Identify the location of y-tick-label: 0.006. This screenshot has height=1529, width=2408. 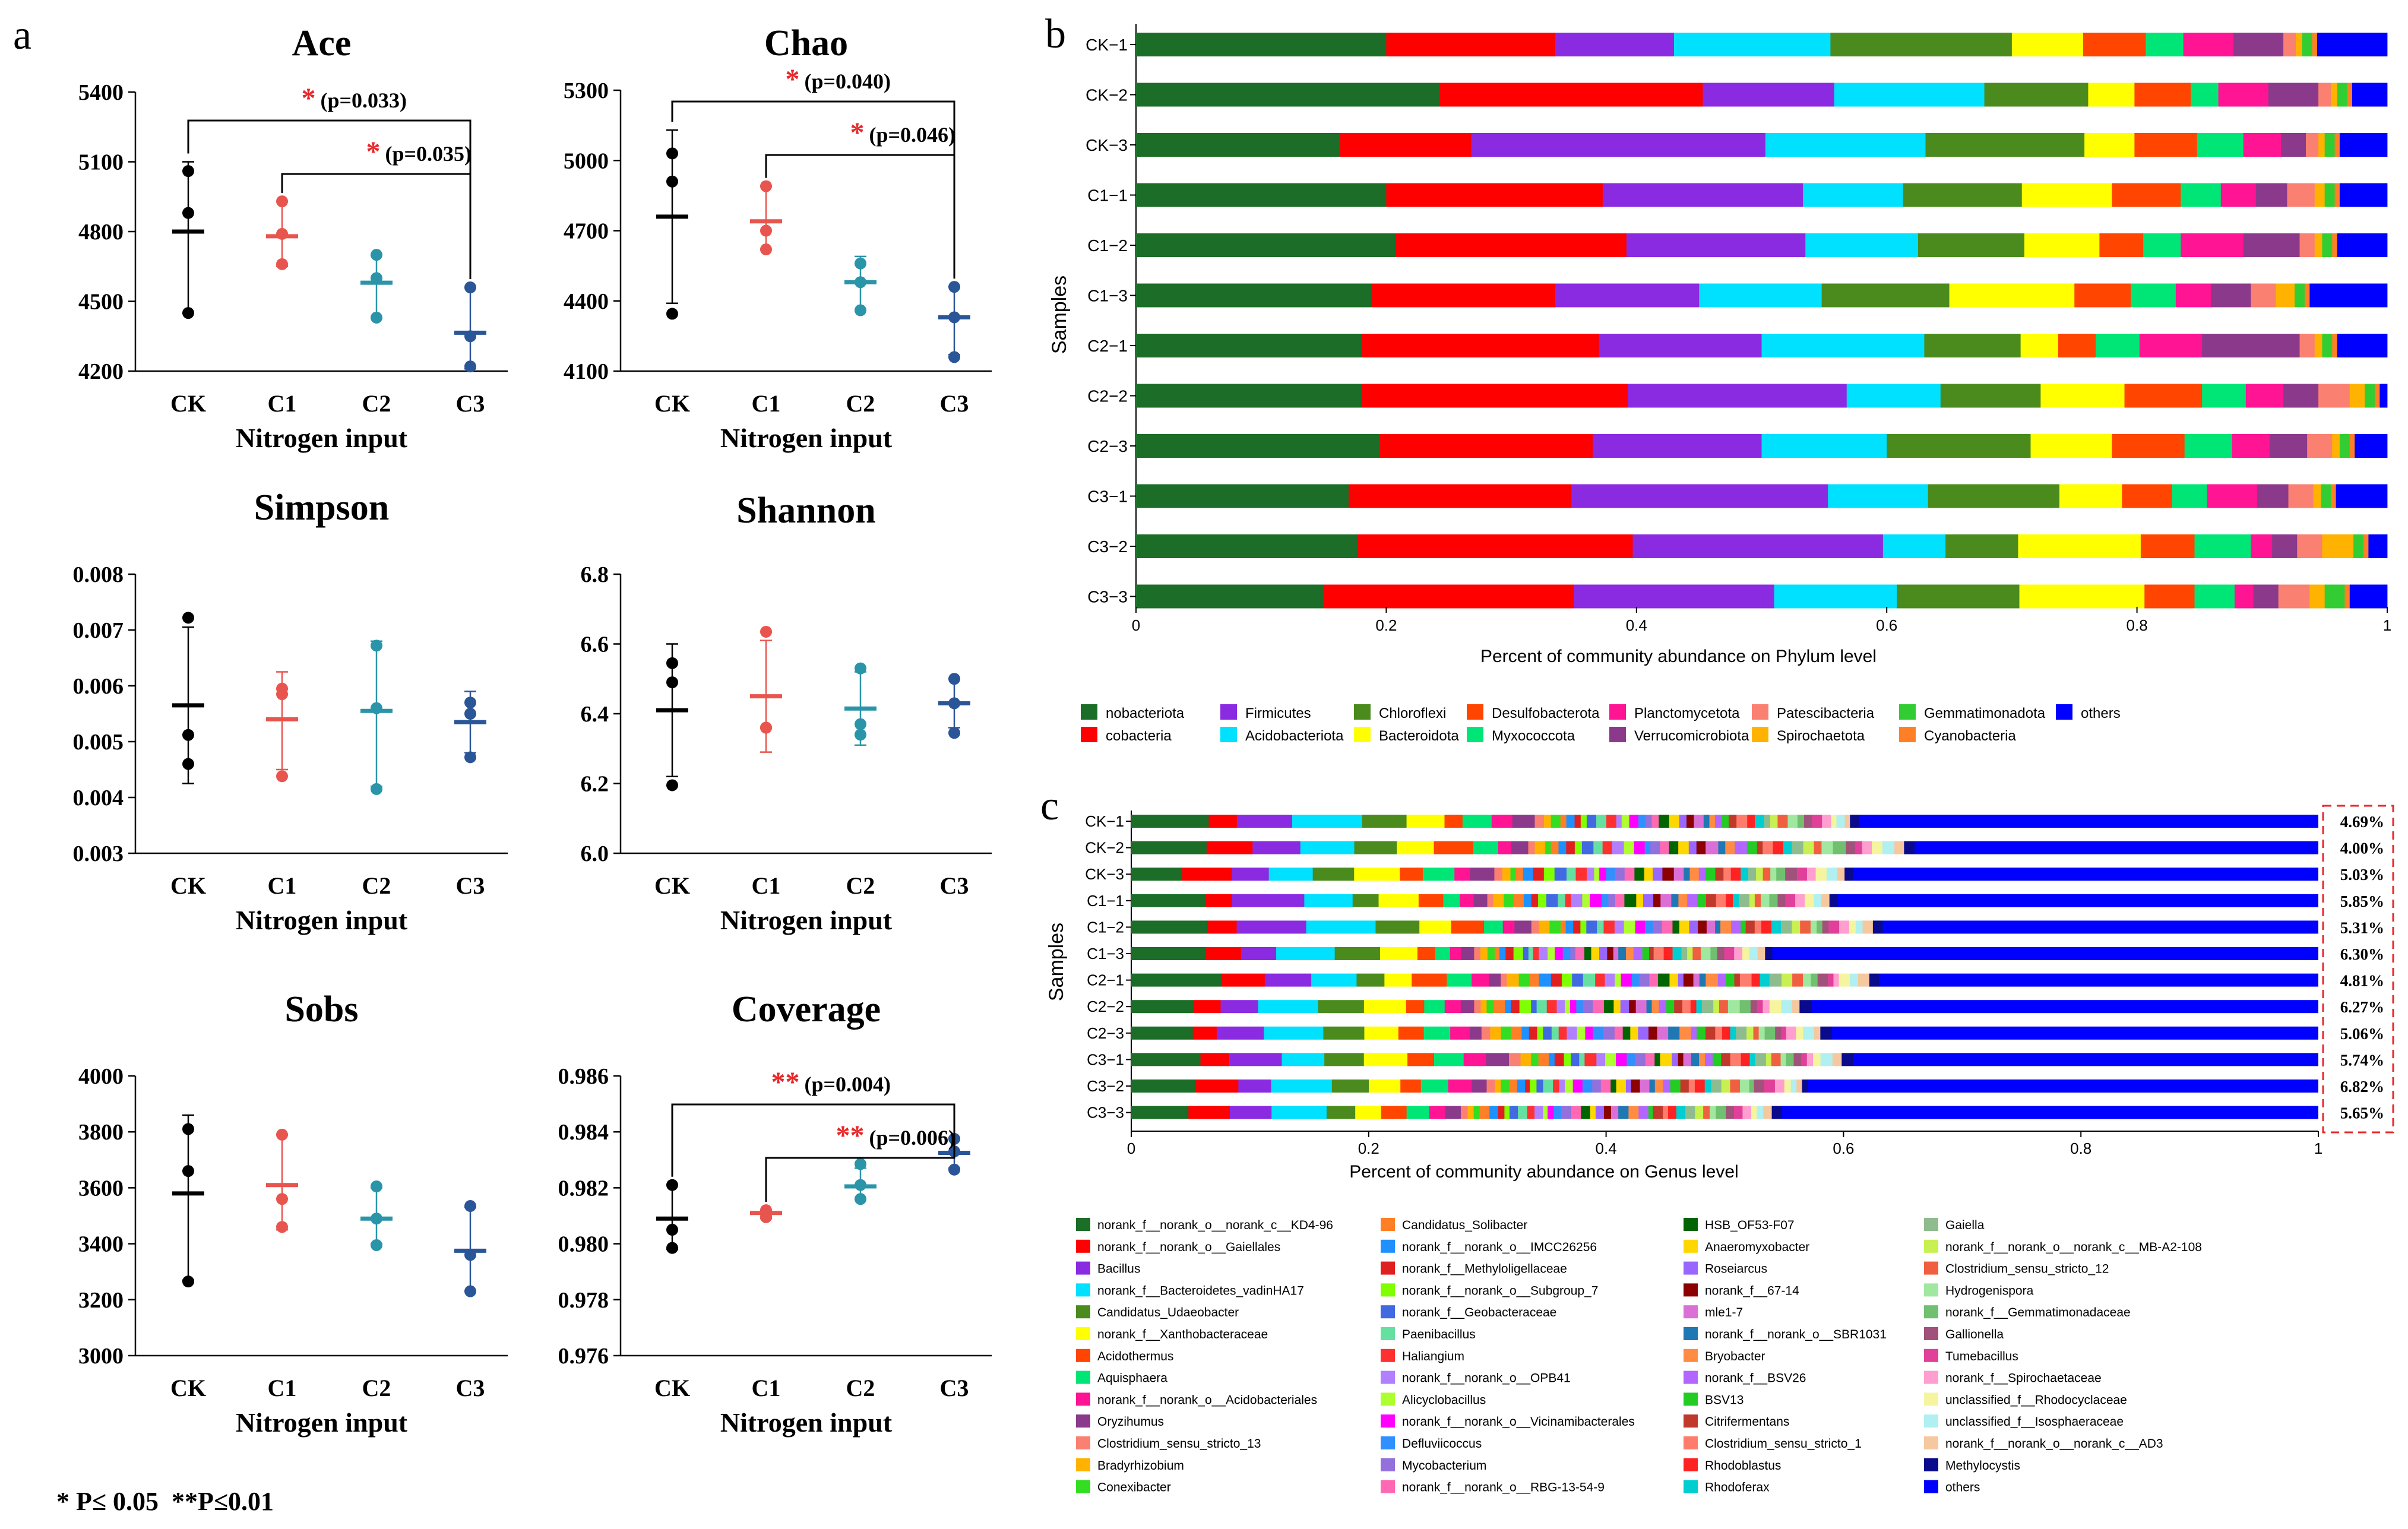
(98, 686).